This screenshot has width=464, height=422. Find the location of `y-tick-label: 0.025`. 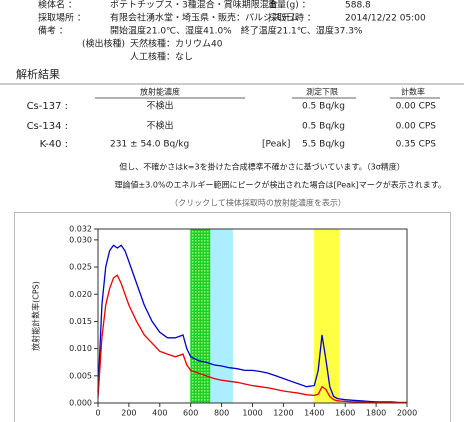

y-tick-label: 0.025 is located at coordinates (80, 267).